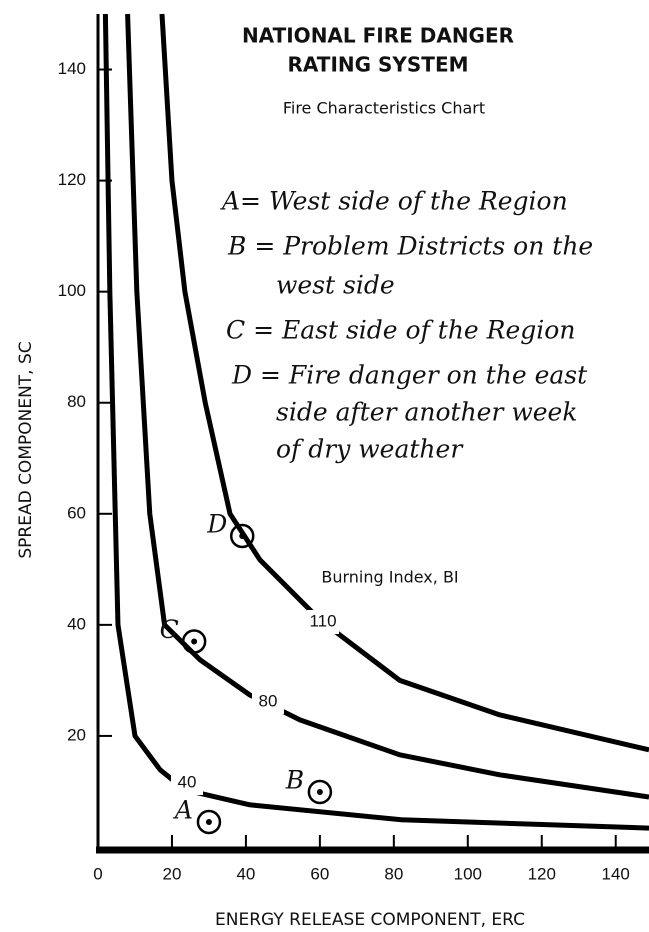 This screenshot has width=649, height=932. I want to click on x-tick-label: 140, so click(616, 873).